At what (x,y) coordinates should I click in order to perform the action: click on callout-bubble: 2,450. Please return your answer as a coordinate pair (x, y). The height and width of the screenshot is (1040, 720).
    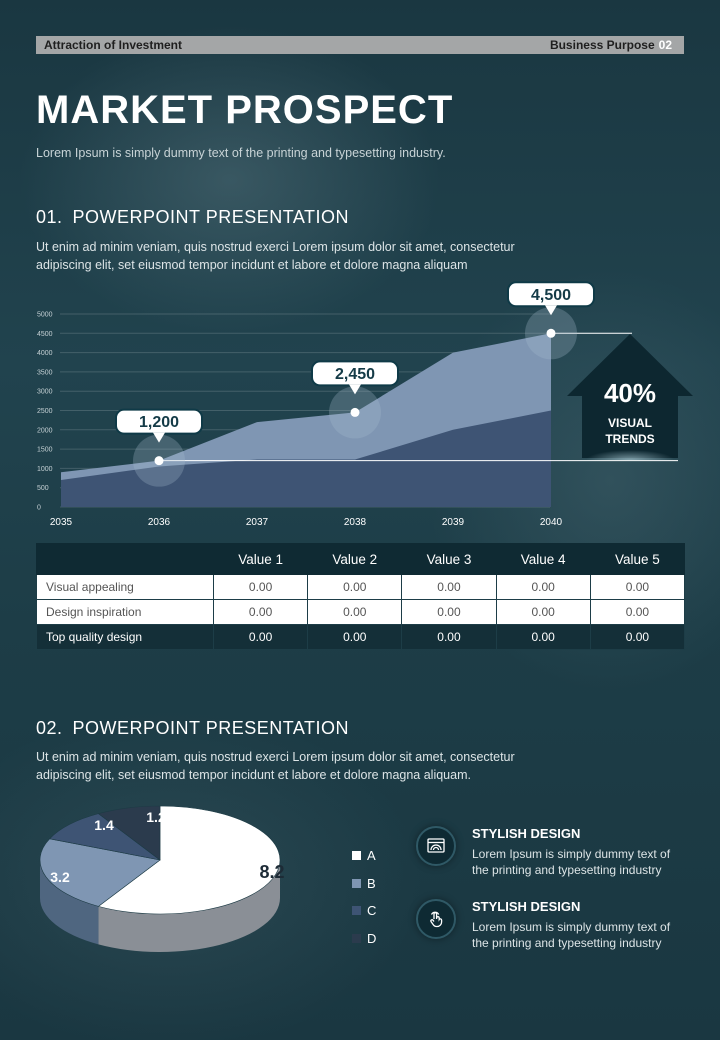
    Looking at the image, I should click on (355, 377).